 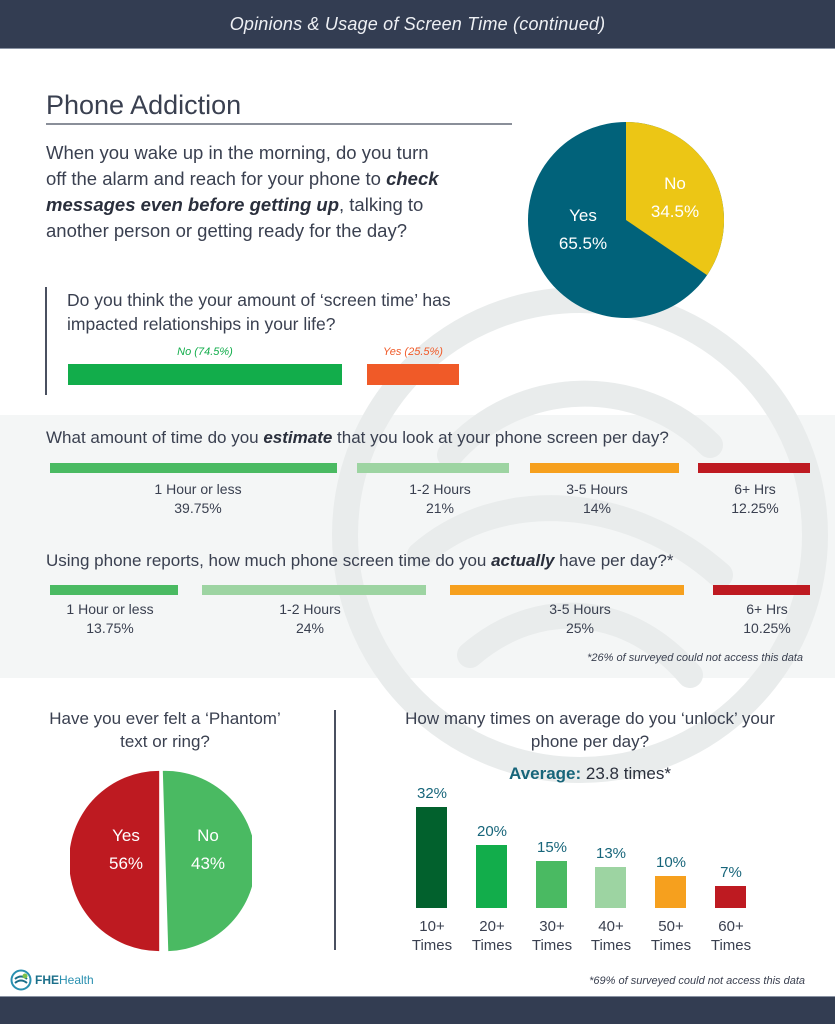 What do you see at coordinates (671, 862) in the screenshot?
I see `unlock-bar-value: 10%` at bounding box center [671, 862].